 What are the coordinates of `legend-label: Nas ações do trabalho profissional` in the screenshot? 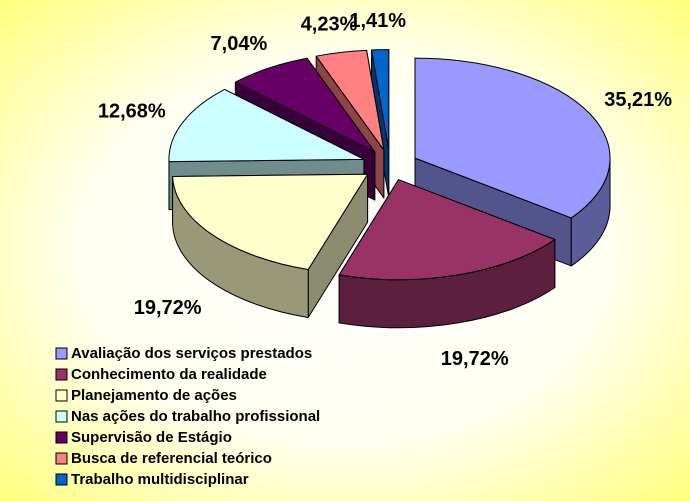 It's located at (195, 416).